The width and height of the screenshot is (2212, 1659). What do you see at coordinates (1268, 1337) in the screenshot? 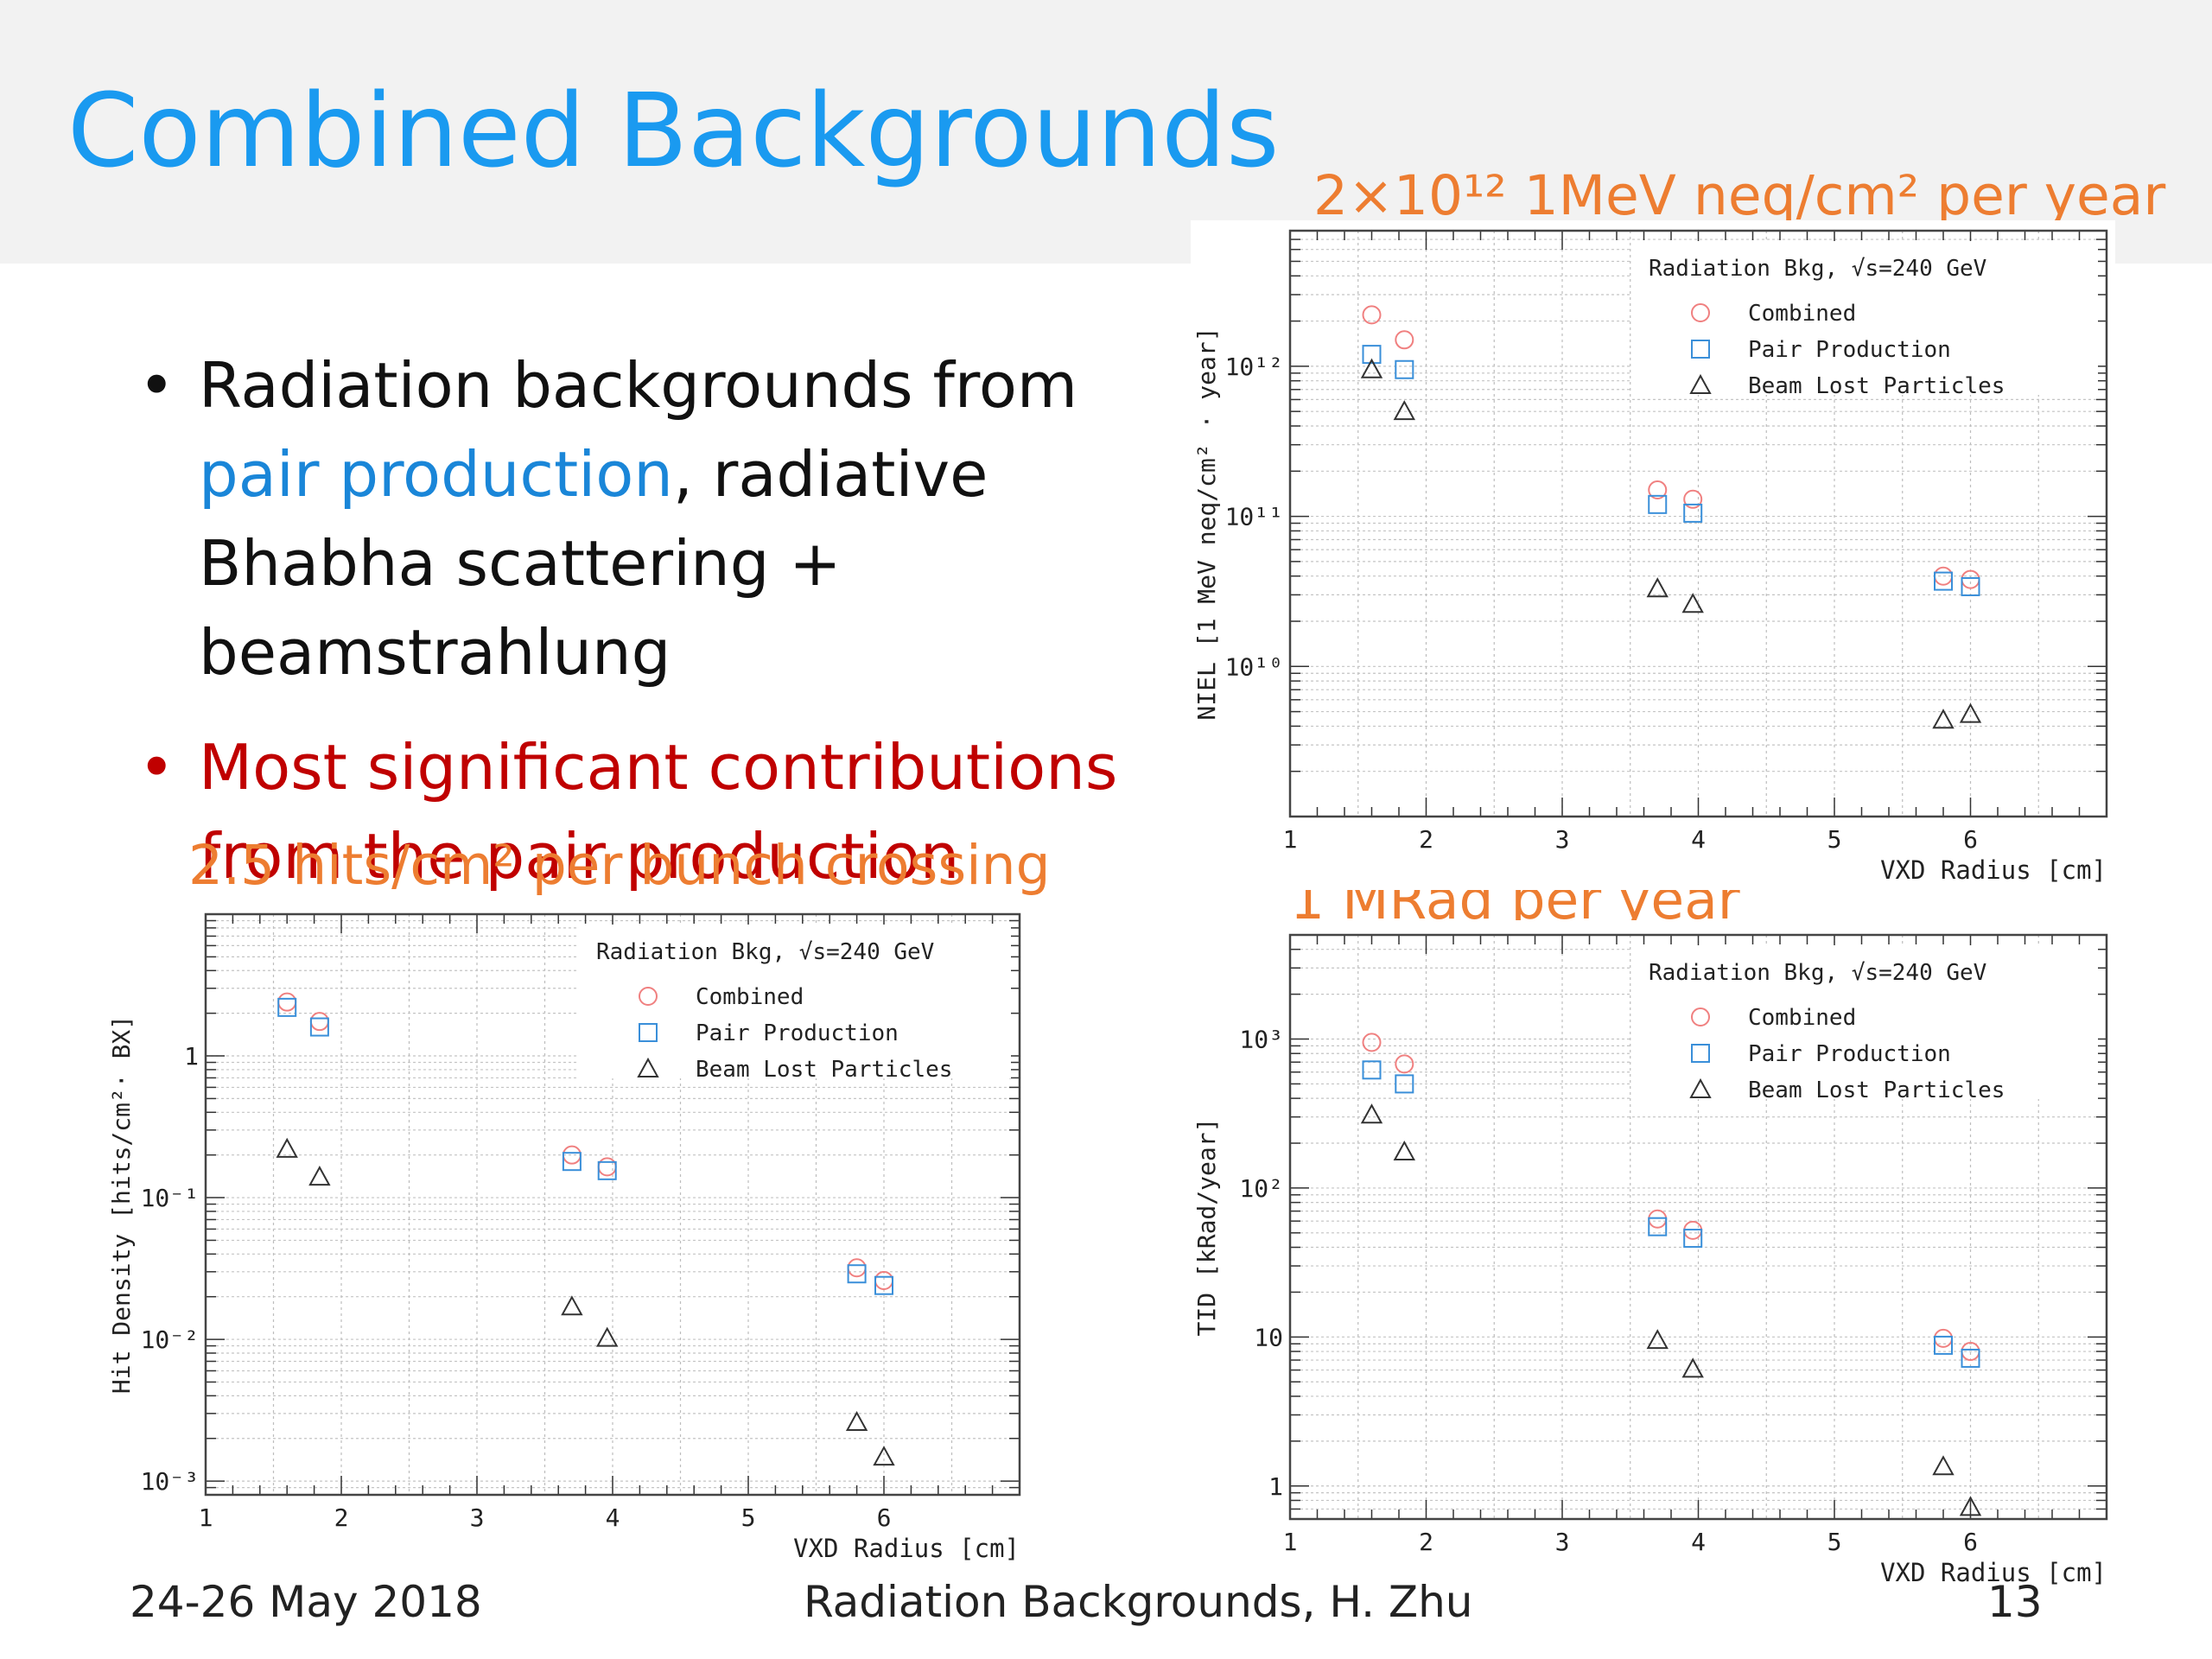
I see `y-tick-label: 10` at bounding box center [1268, 1337].